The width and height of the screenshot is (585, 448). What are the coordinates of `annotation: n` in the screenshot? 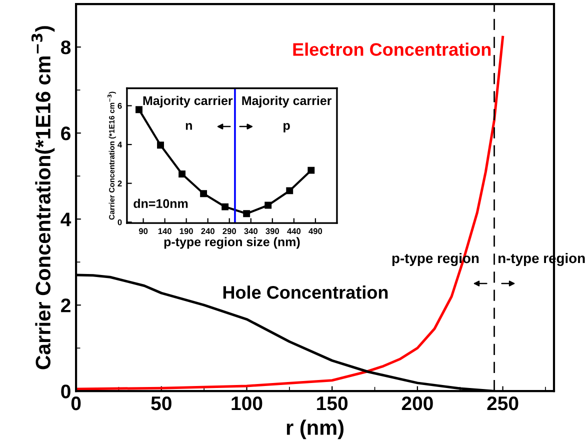 It's located at (189, 126).